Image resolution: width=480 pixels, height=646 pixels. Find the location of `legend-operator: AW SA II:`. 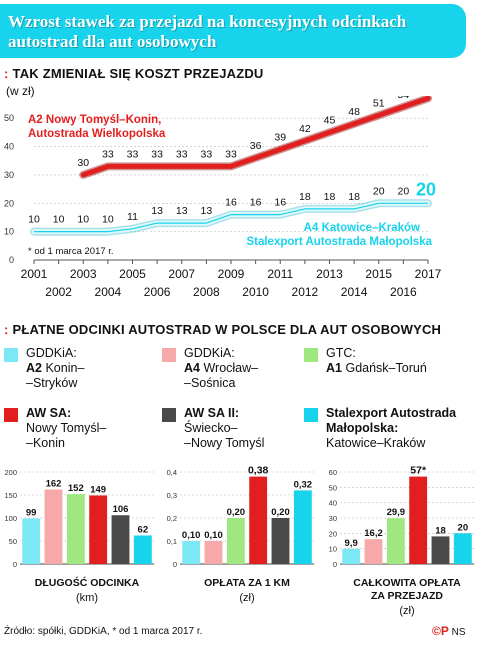

legend-operator: AW SA II: is located at coordinates (212, 413).